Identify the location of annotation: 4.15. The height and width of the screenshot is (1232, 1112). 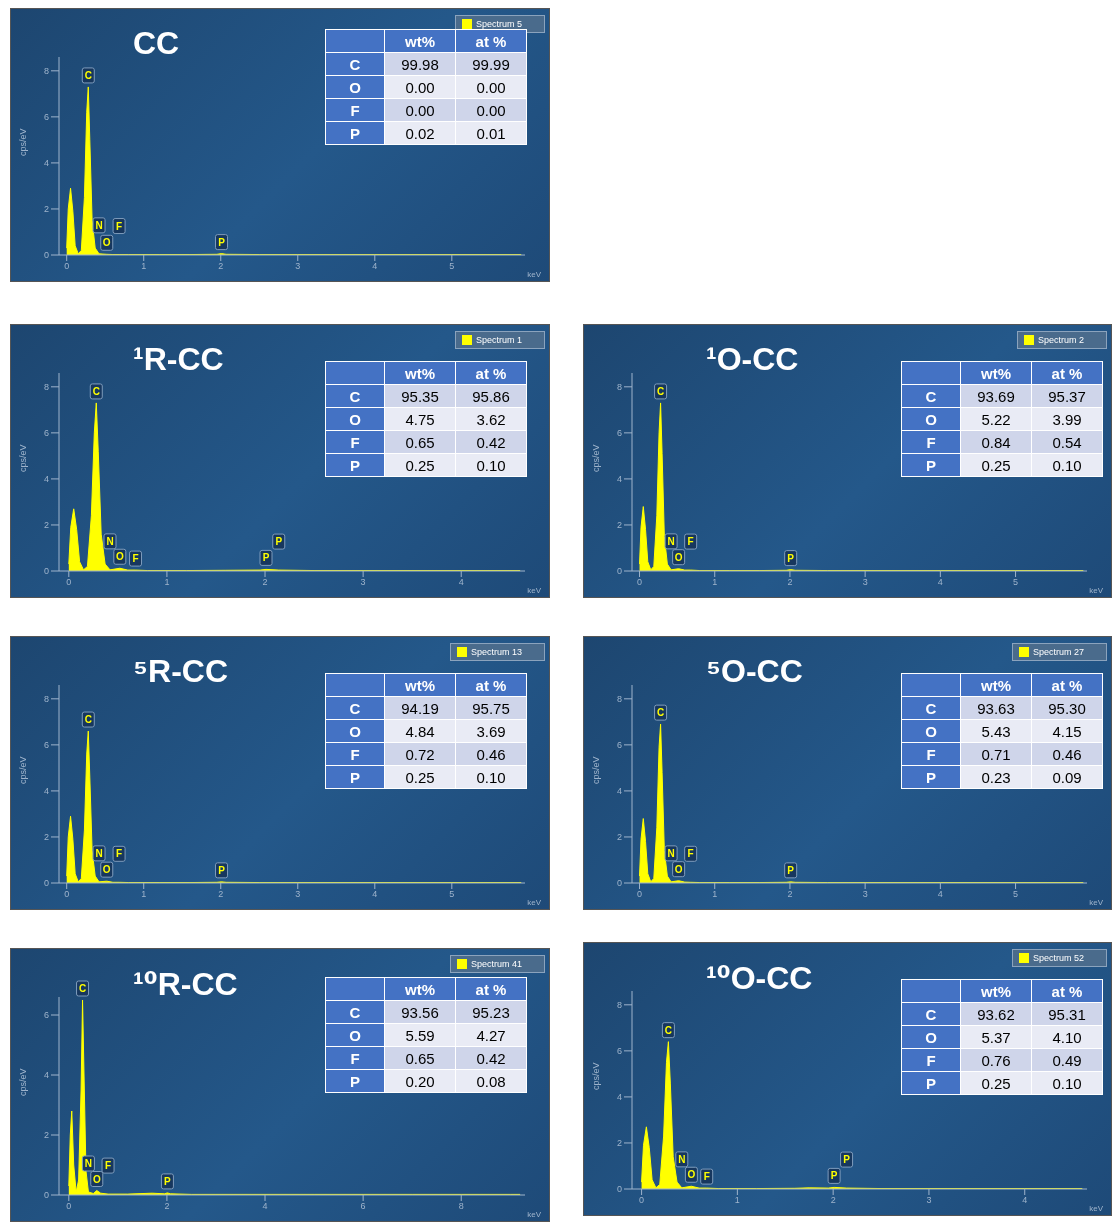
(1067, 731).